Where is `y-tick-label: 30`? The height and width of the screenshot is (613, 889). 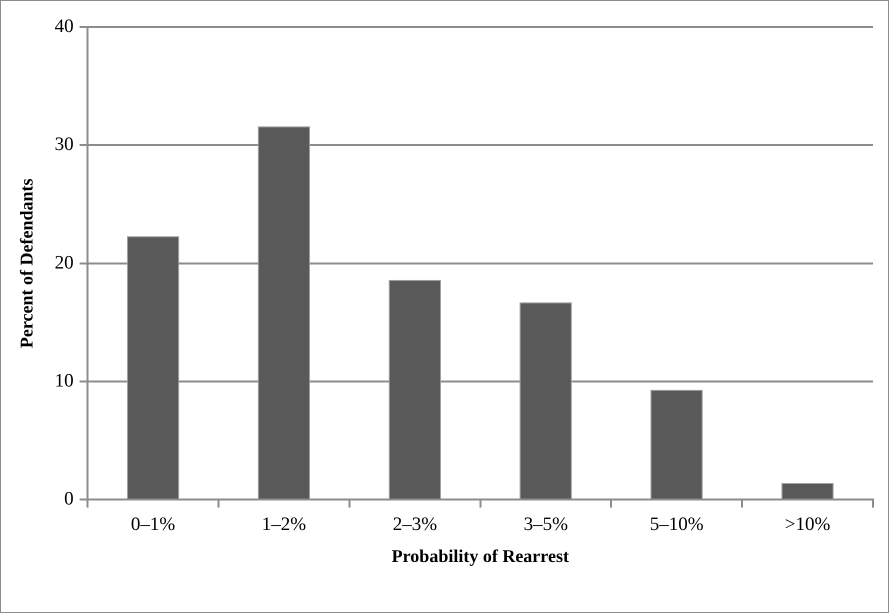 y-tick-label: 30 is located at coordinates (64, 145).